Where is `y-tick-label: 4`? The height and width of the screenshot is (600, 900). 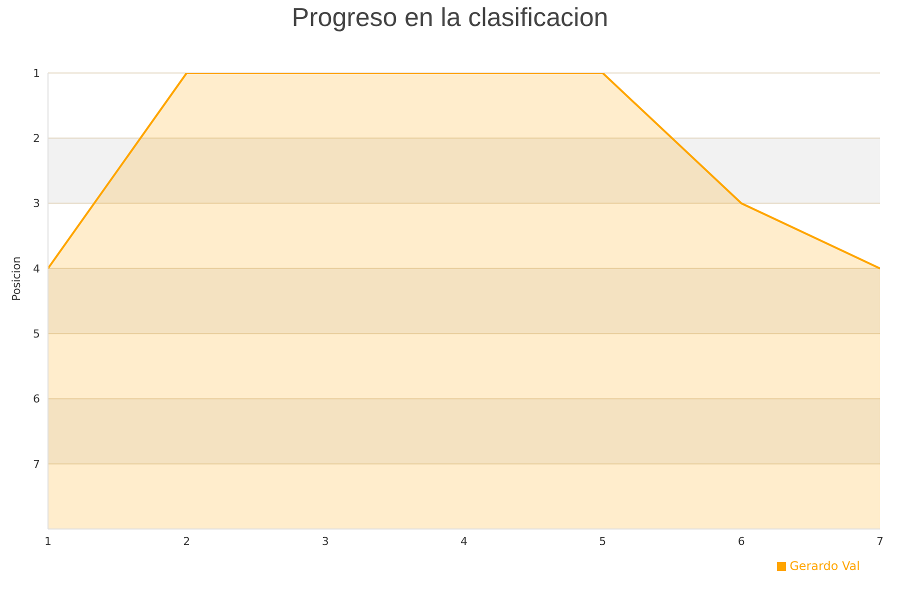 y-tick-label: 4 is located at coordinates (36, 269).